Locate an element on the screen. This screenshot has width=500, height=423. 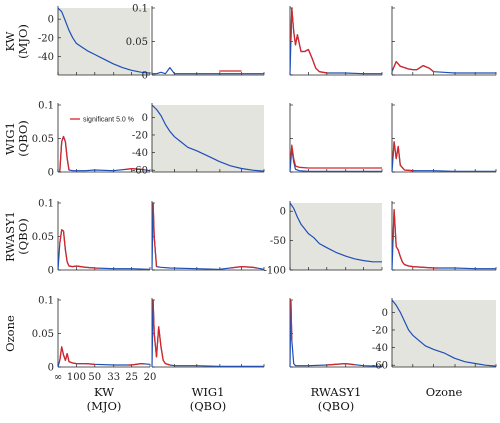
legend-label: significant 5.0 % is located at coordinates (108, 120).